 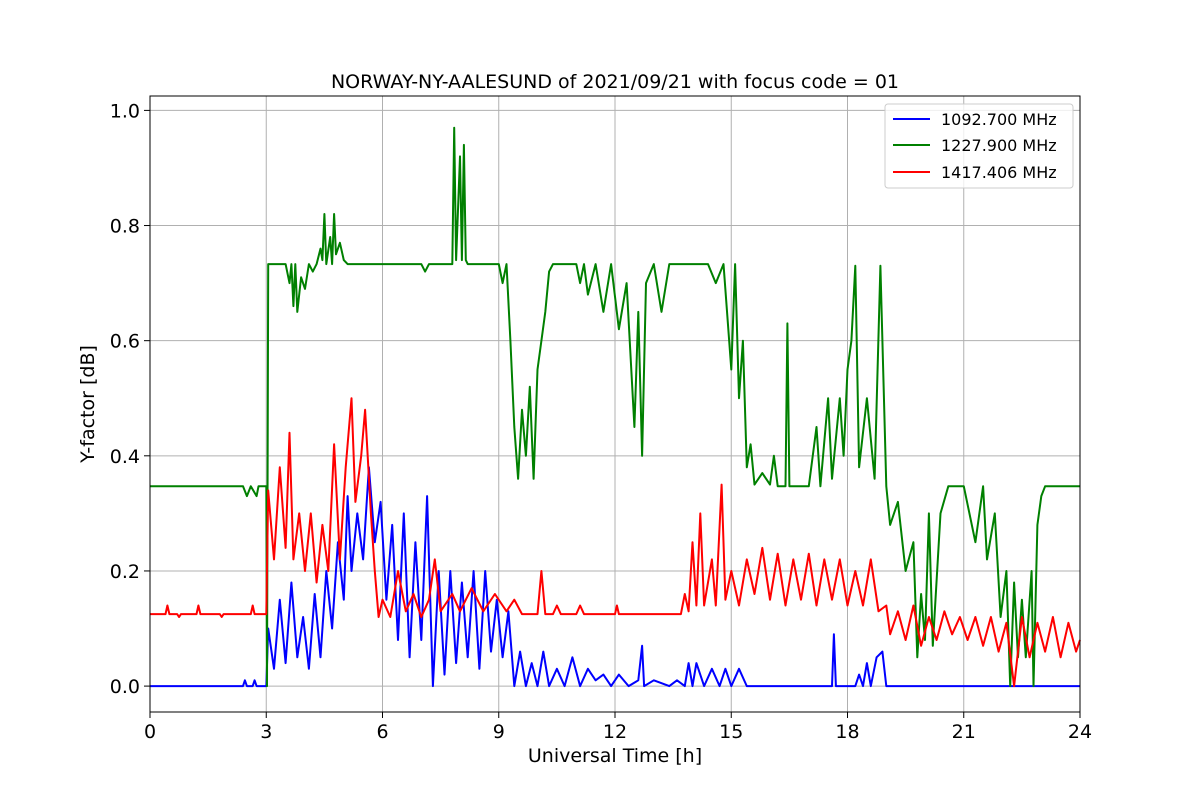 I want to click on y-tick-label: 0.0, so click(x=125, y=687).